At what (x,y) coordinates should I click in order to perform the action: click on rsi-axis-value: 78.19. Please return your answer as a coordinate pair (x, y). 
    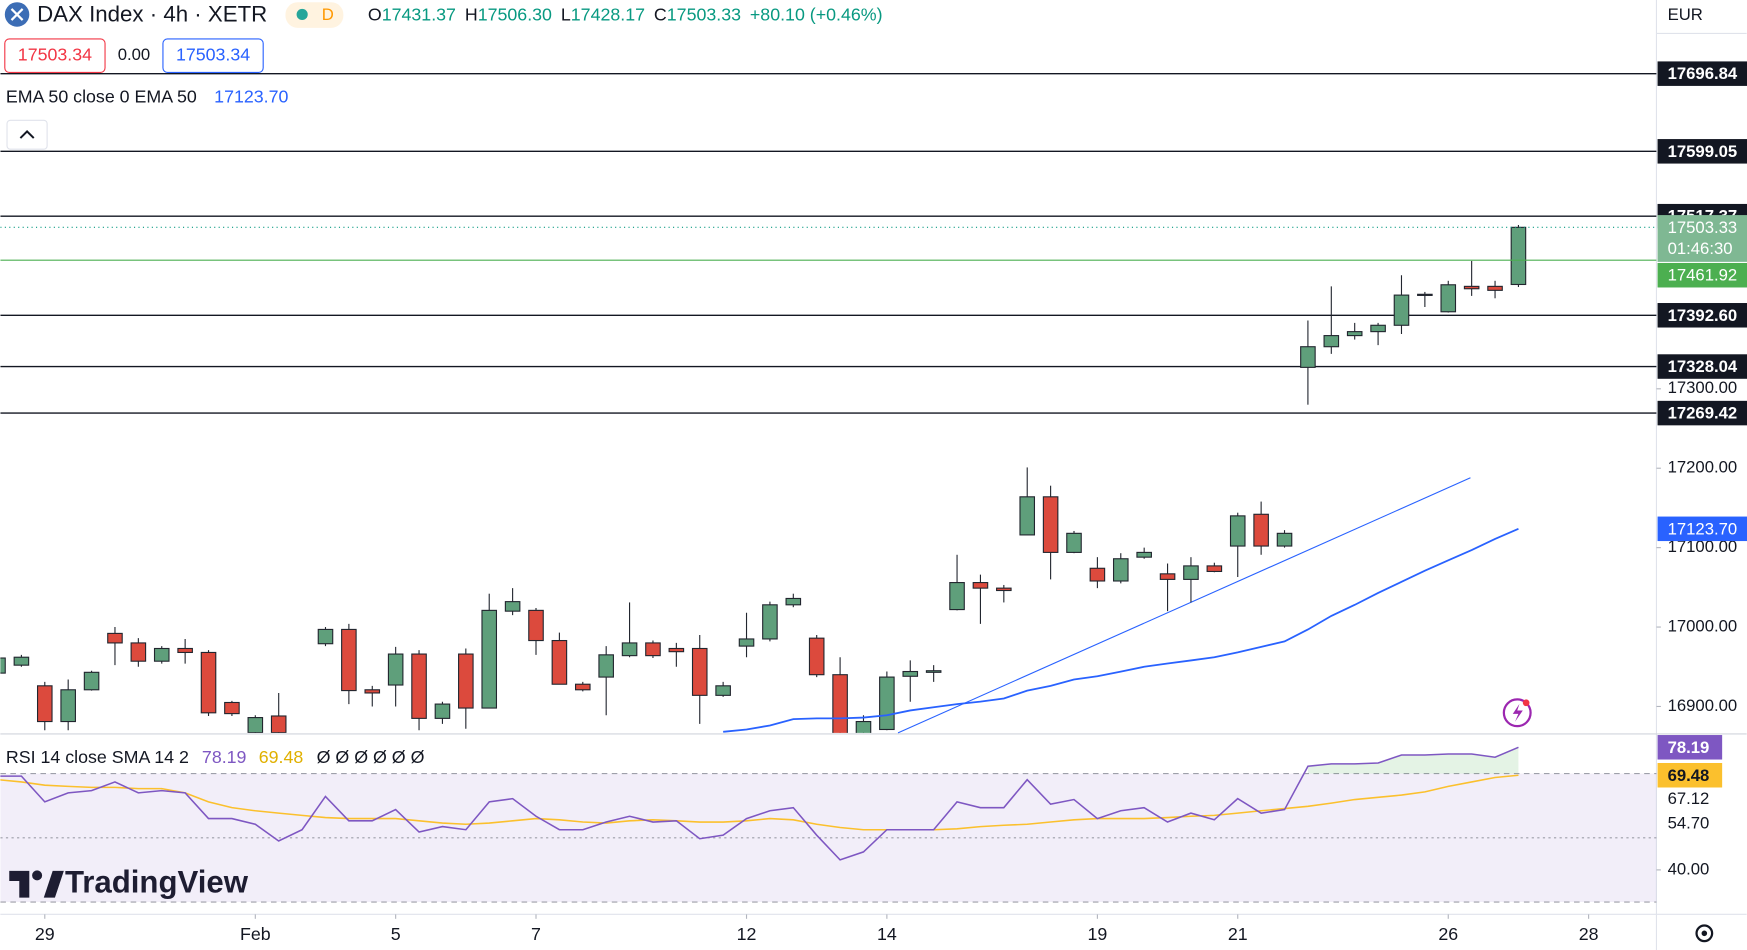
    Looking at the image, I should click on (1689, 747).